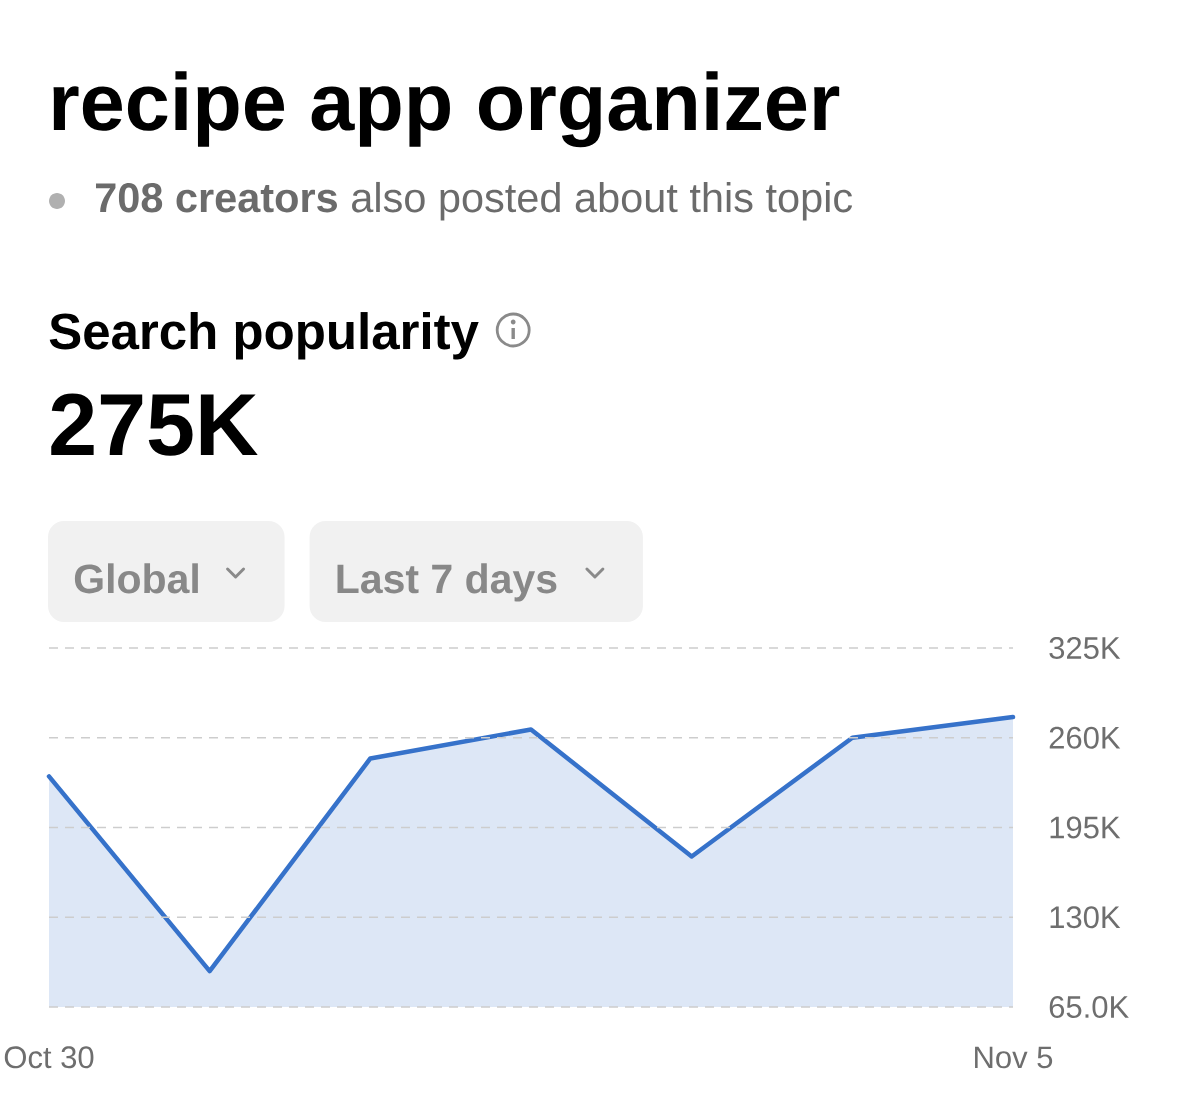 This screenshot has height=1113, width=1179. I want to click on x-tick-label: Oct 30, so click(49, 1057).